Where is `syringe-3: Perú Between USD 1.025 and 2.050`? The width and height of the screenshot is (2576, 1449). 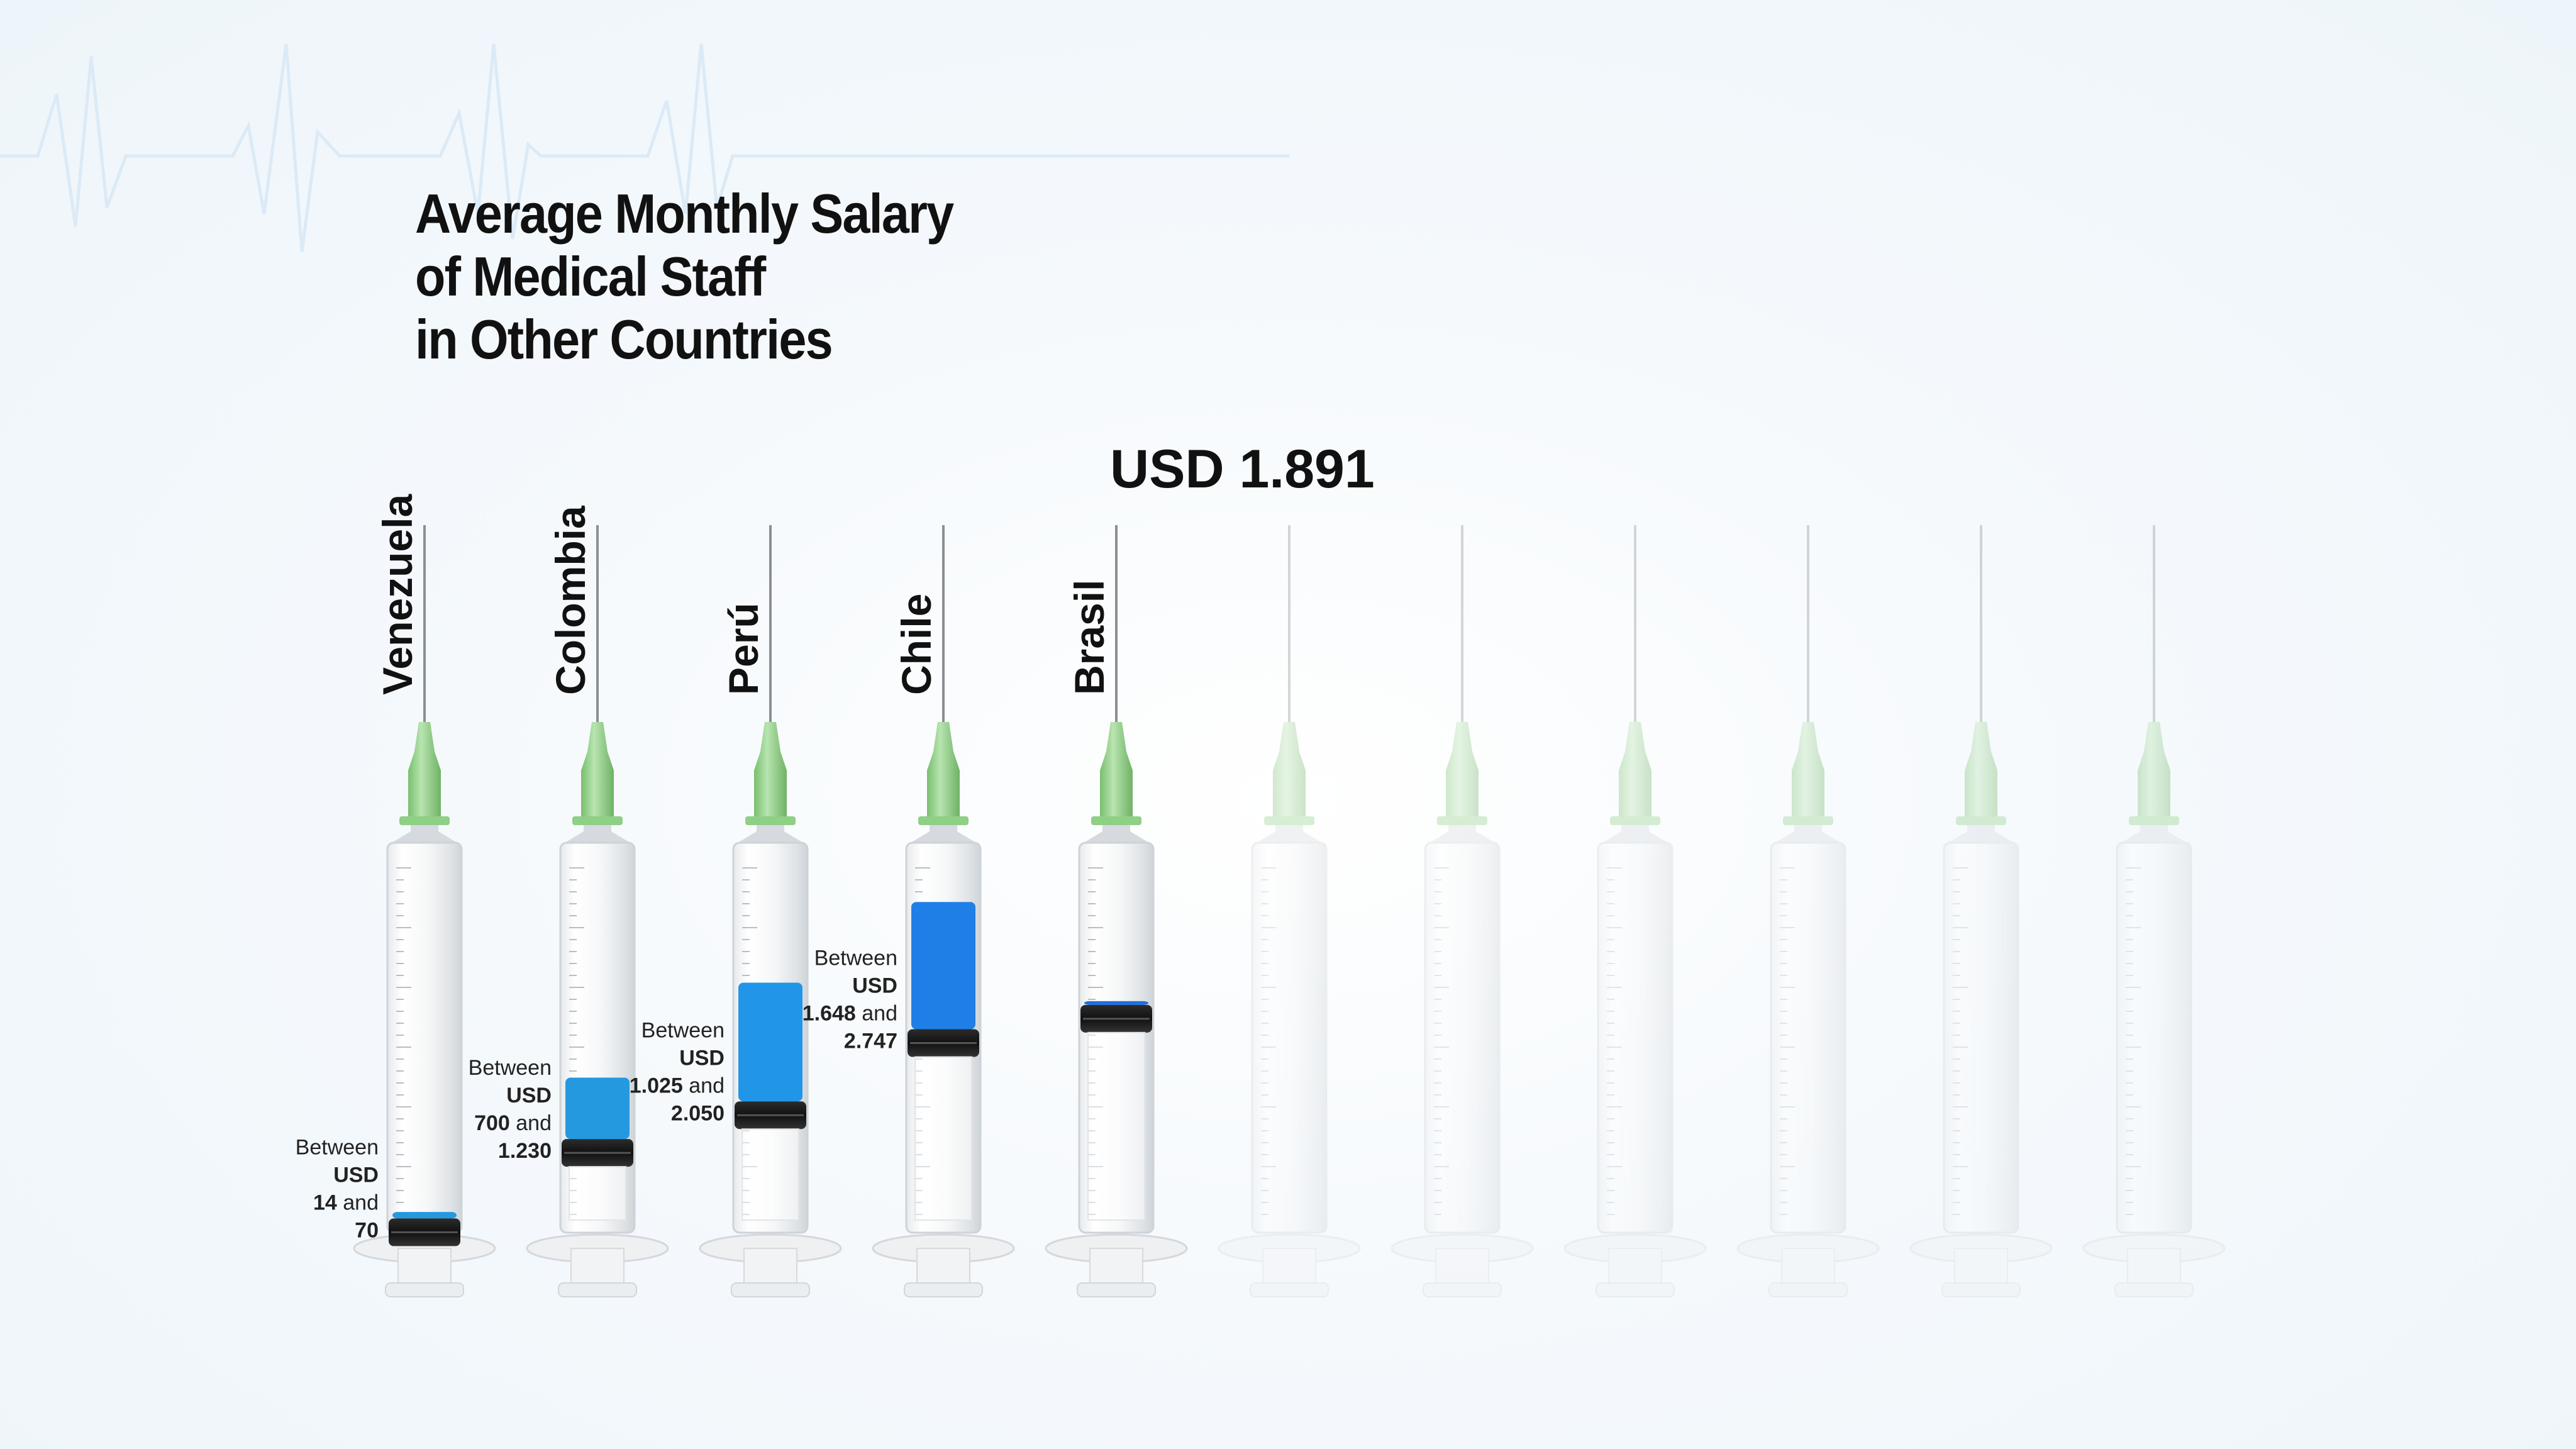 syringe-3: Perú Between USD 1.025 and 2.050 is located at coordinates (736, 911).